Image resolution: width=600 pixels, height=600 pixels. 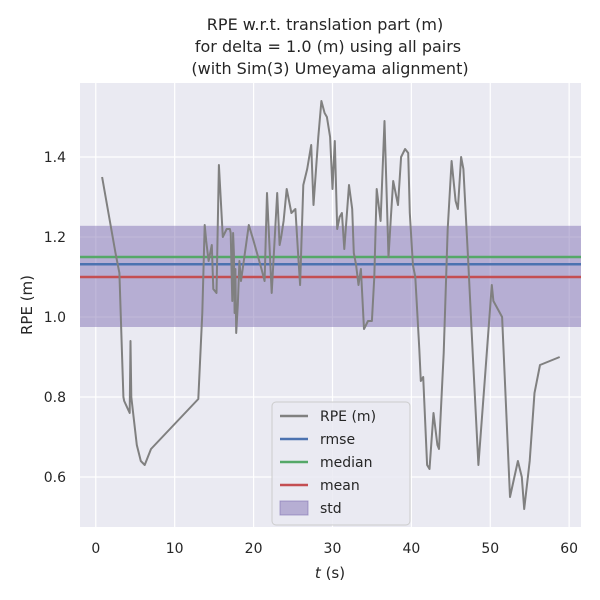 I want to click on legend-label: mean, so click(x=340, y=486).